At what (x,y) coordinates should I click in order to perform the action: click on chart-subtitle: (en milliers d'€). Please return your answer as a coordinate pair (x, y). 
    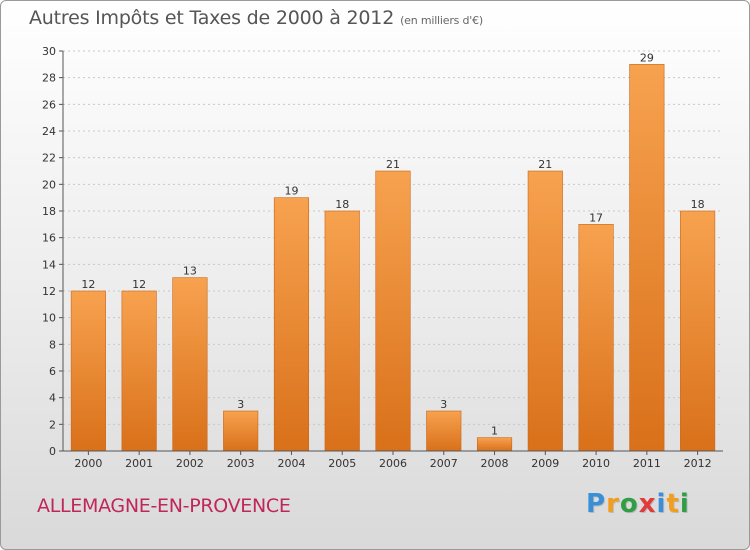
    Looking at the image, I should click on (441, 20).